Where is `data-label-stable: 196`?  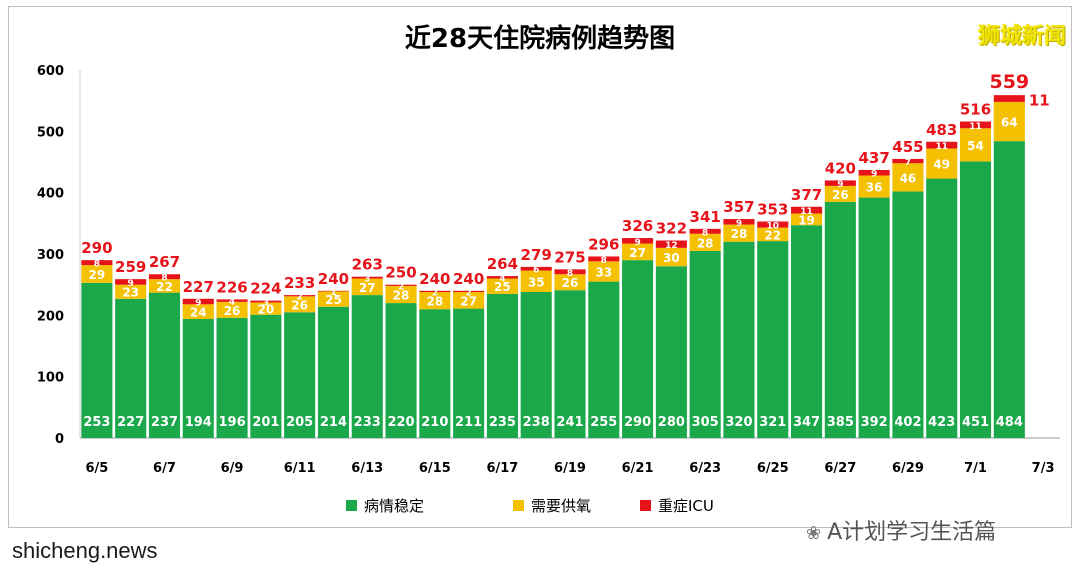
data-label-stable: 196 is located at coordinates (231, 422).